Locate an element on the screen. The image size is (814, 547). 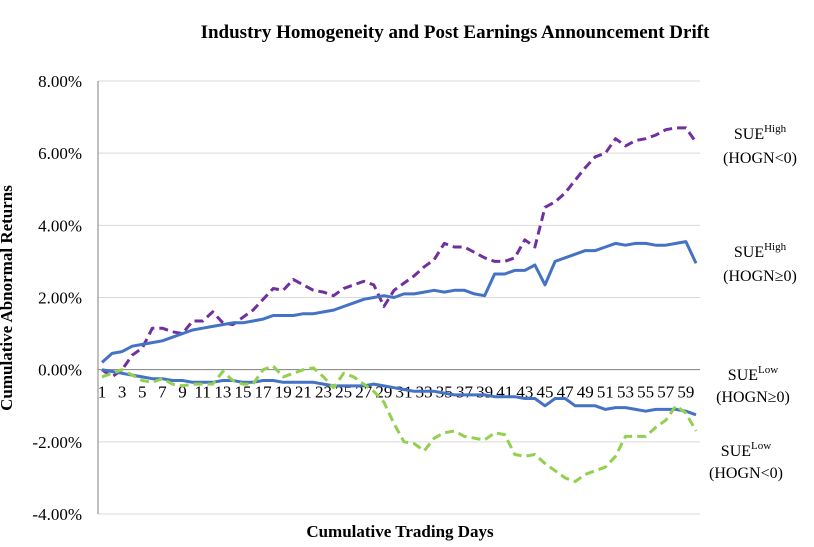
x-tick-label: 7 is located at coordinates (162, 392).